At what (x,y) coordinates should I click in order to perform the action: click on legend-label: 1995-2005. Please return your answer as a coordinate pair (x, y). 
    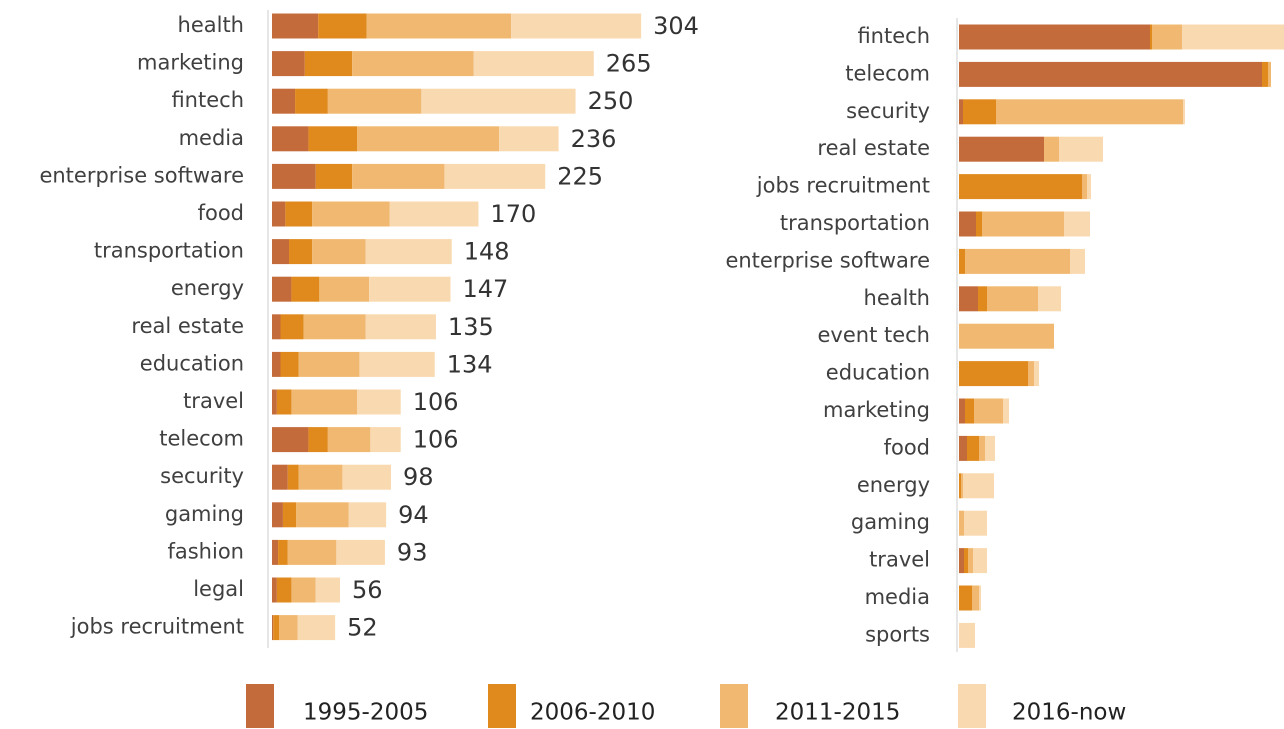
    Looking at the image, I should click on (365, 713).